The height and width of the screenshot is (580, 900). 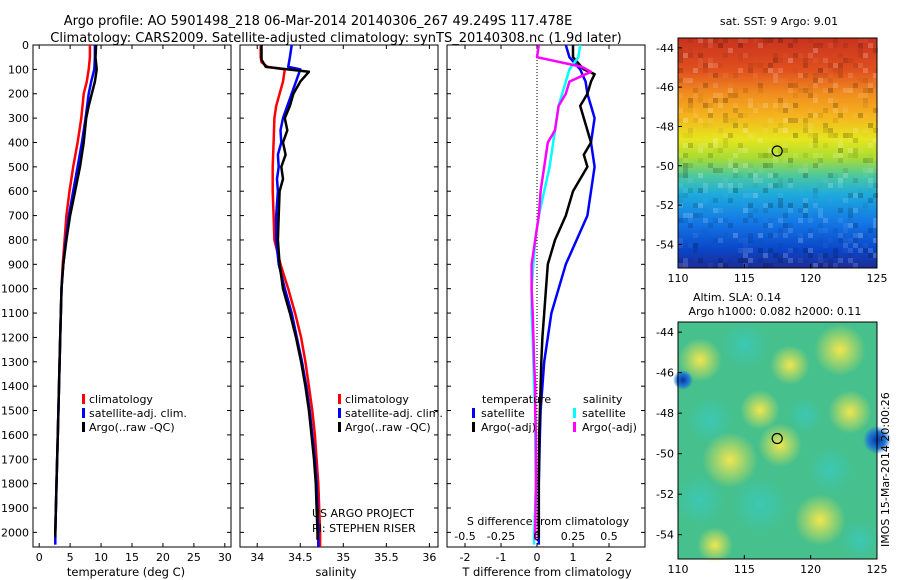 What do you see at coordinates (566, 291) in the screenshot?
I see `series-line-temperature-argo-adj` at bounding box center [566, 291].